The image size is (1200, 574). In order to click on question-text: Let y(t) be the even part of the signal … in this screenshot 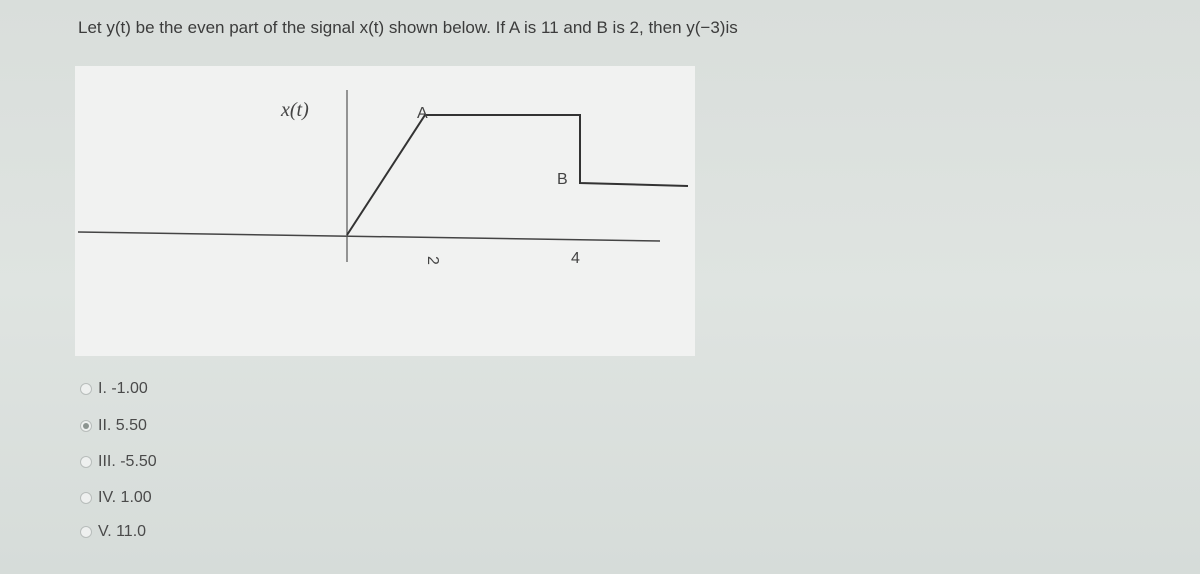, I will do `click(408, 27)`.